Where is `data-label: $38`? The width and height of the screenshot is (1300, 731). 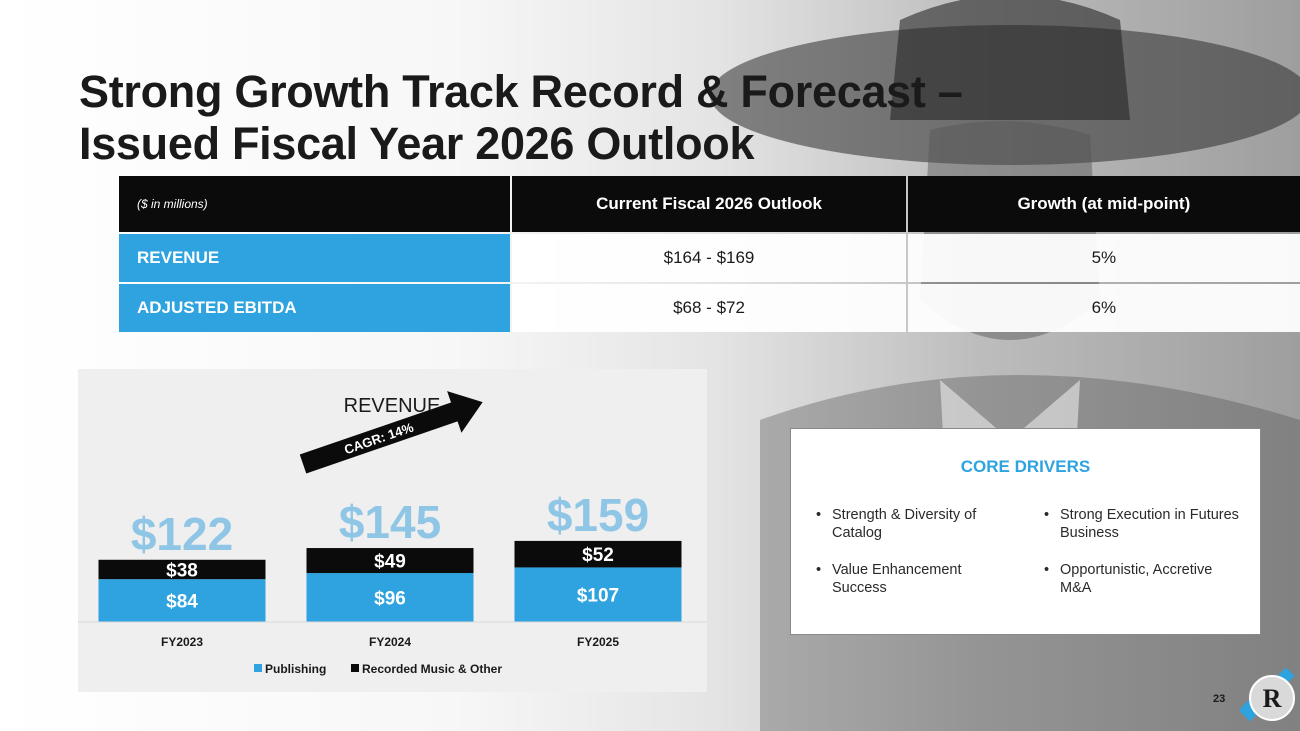
data-label: $38 is located at coordinates (182, 570).